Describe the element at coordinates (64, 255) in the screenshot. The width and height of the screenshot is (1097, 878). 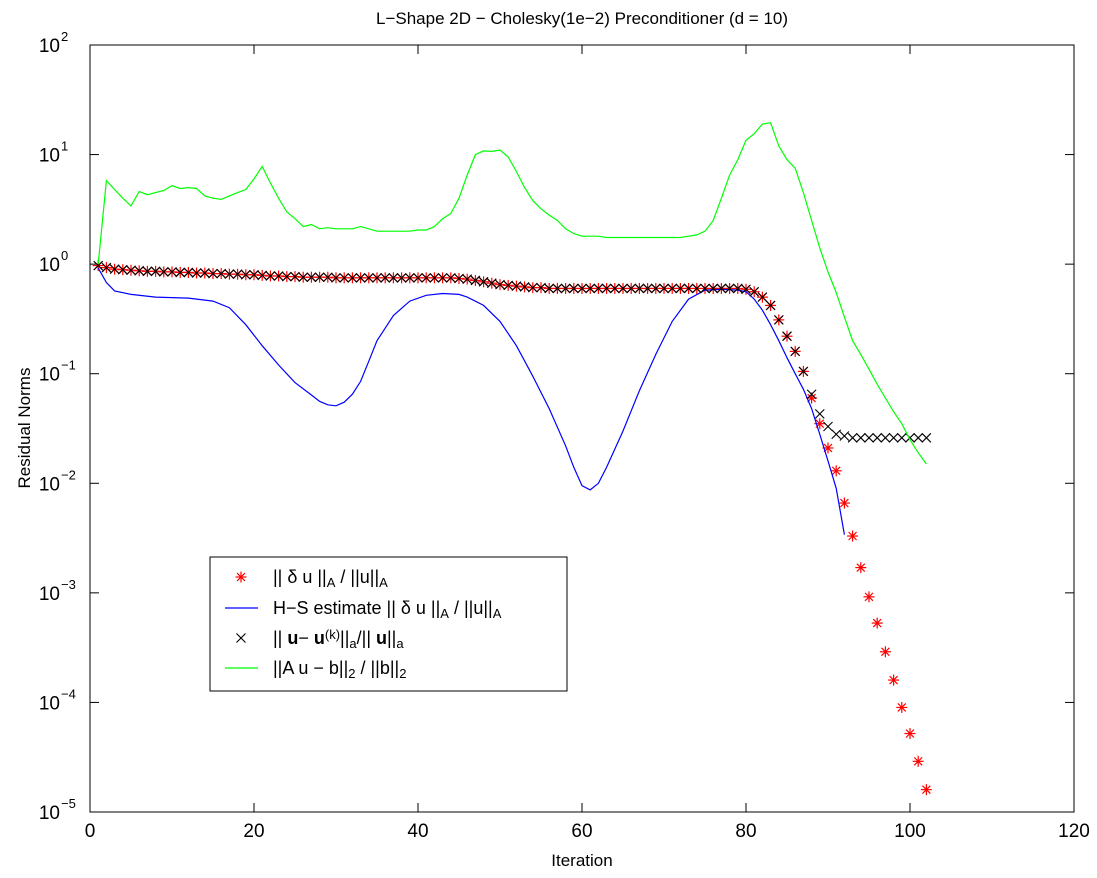
I see `y-tick-exponent: 0` at that location.